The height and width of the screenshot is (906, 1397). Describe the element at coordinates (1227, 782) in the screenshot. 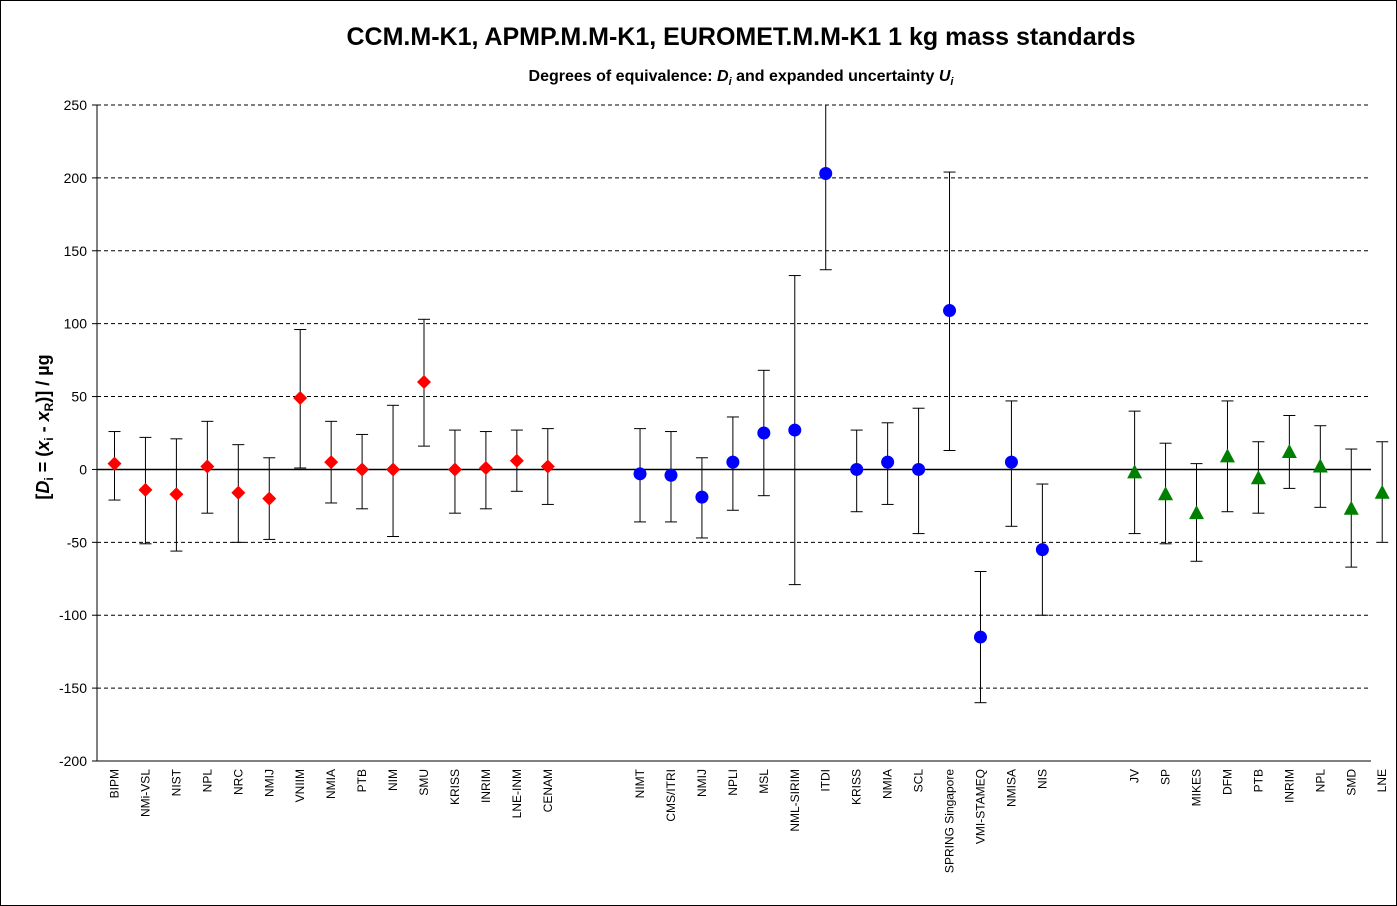

I see `category-label: DFM` at that location.